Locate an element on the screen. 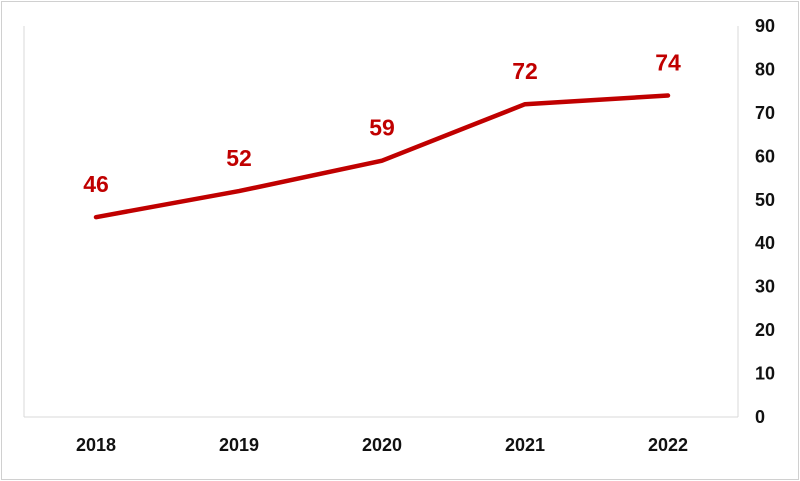 The width and height of the screenshot is (800, 481). data-label: 46 is located at coordinates (96, 184).